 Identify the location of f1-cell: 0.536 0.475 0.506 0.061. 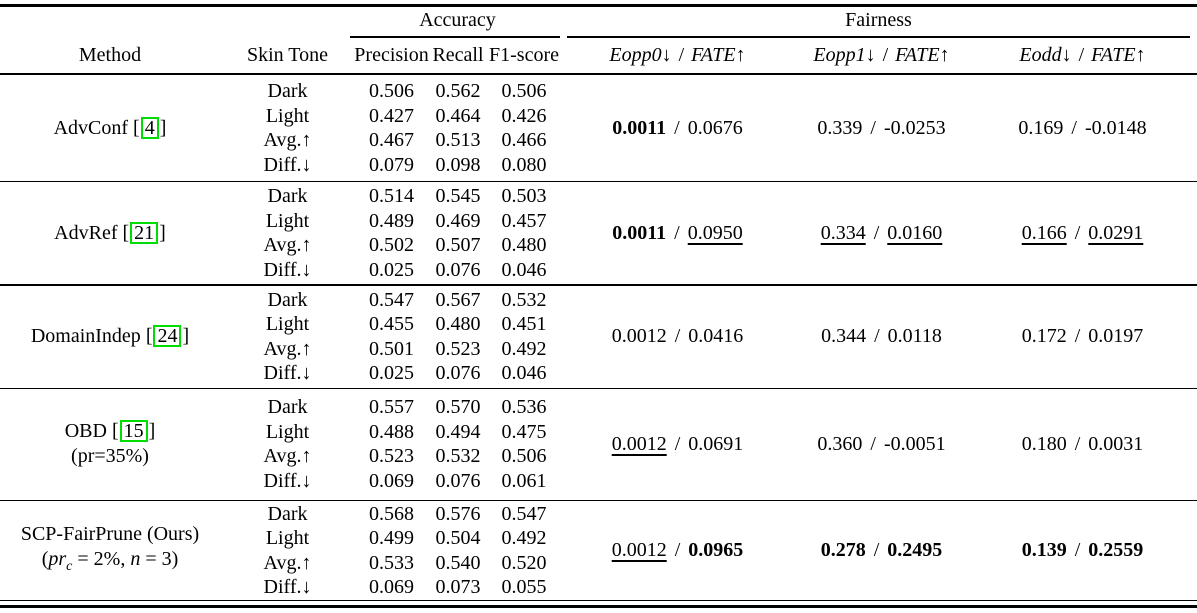
(524, 444).